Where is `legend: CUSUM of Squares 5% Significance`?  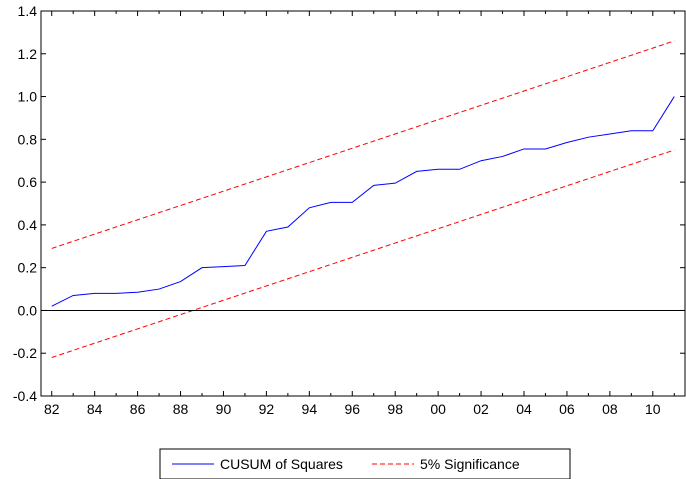
legend: CUSUM of Squares 5% Significance is located at coordinates (365, 463).